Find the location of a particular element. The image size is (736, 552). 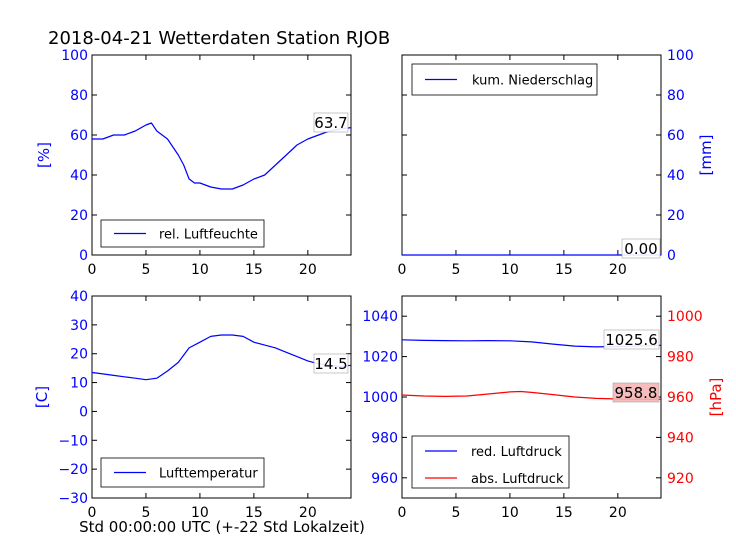

legend-label: kum. Niederschlag is located at coordinates (532, 81).